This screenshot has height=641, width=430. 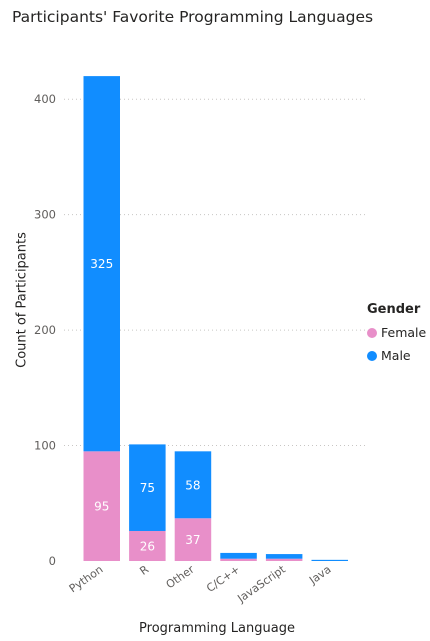 I want to click on bar-male-javascript, so click(x=284, y=556).